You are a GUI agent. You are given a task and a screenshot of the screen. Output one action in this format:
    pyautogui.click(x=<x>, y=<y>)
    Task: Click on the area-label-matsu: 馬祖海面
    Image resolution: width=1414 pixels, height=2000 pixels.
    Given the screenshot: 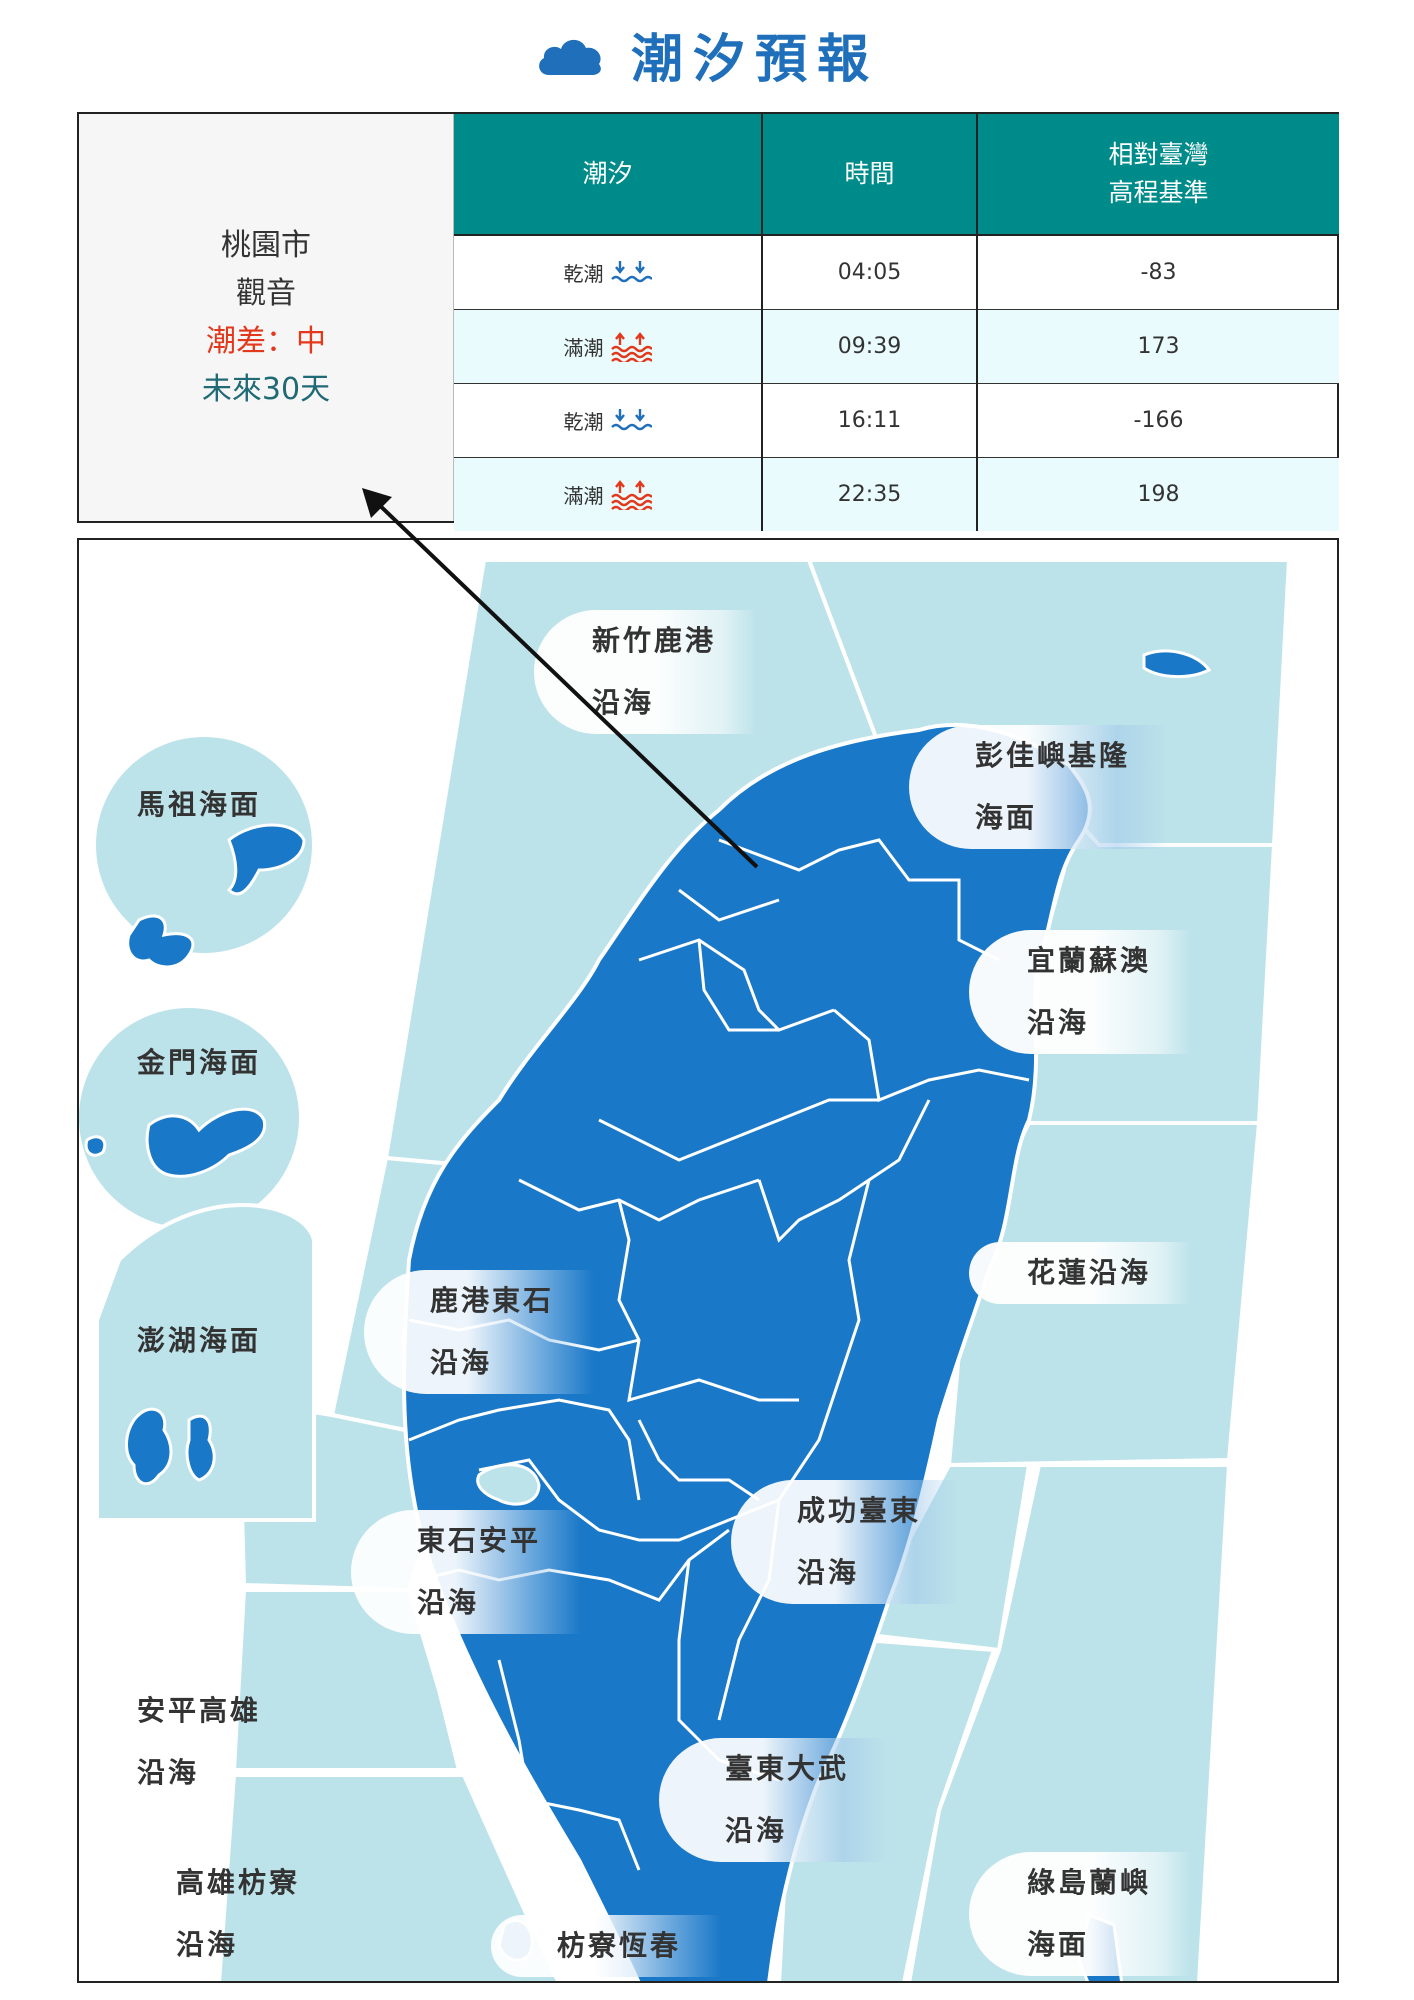 What is the action you would take?
    pyautogui.click(x=199, y=805)
    